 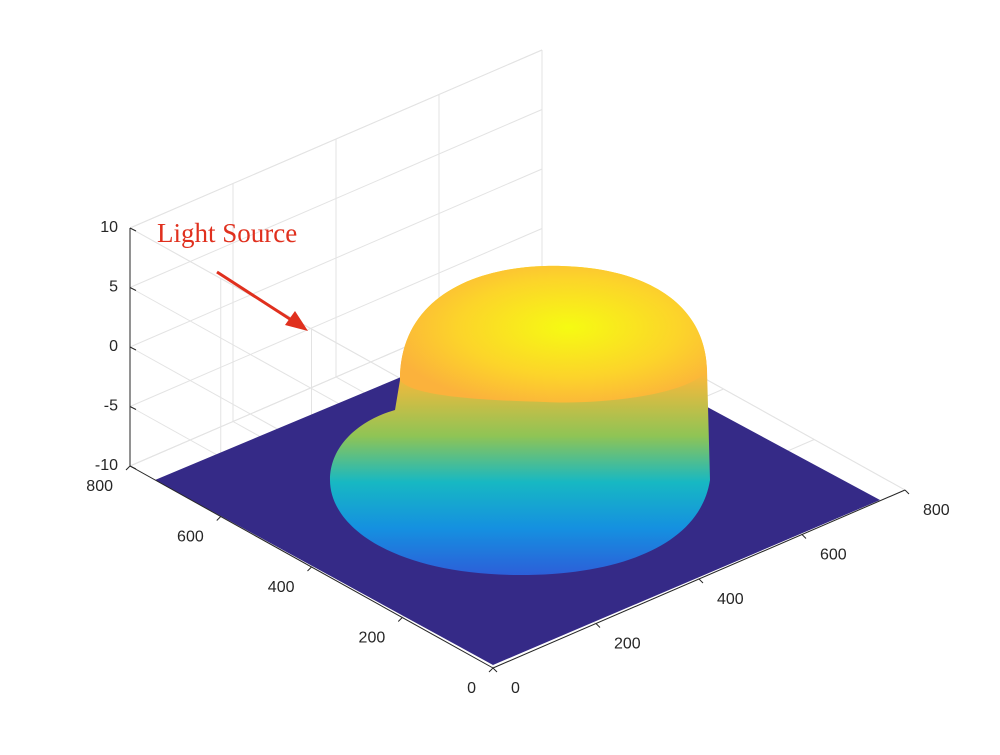 I want to click on surface-cap, so click(x=553, y=334).